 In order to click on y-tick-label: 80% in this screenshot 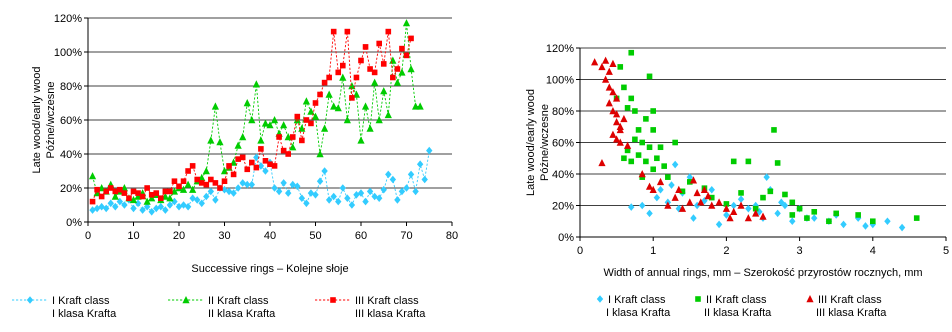, I will do `click(71, 87)`.